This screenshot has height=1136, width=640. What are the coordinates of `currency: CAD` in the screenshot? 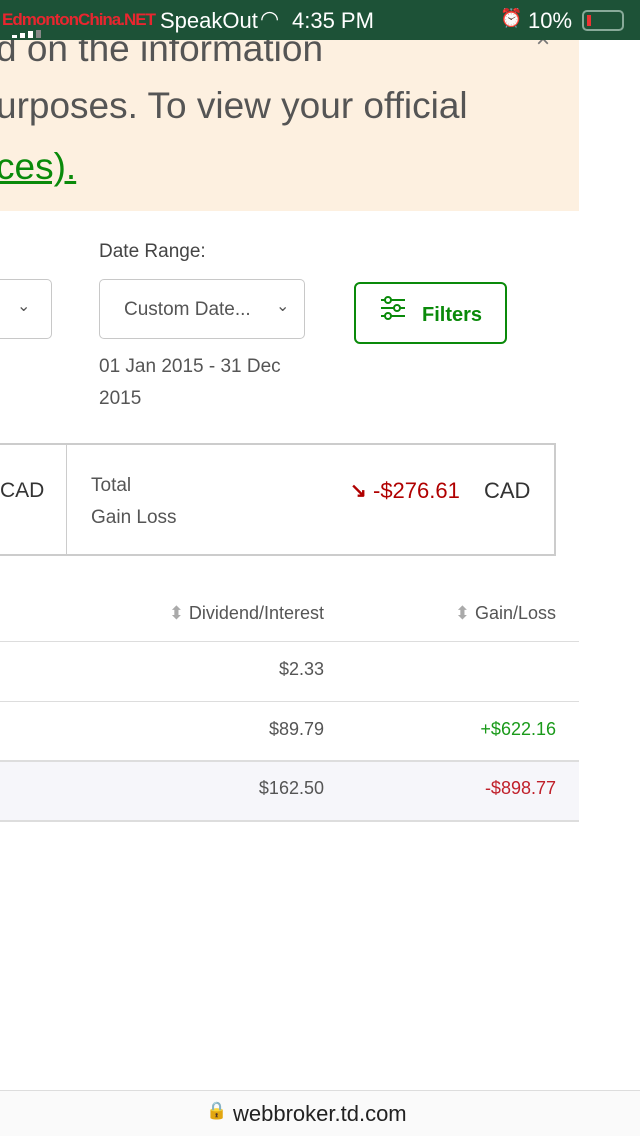 It's located at (22, 490).